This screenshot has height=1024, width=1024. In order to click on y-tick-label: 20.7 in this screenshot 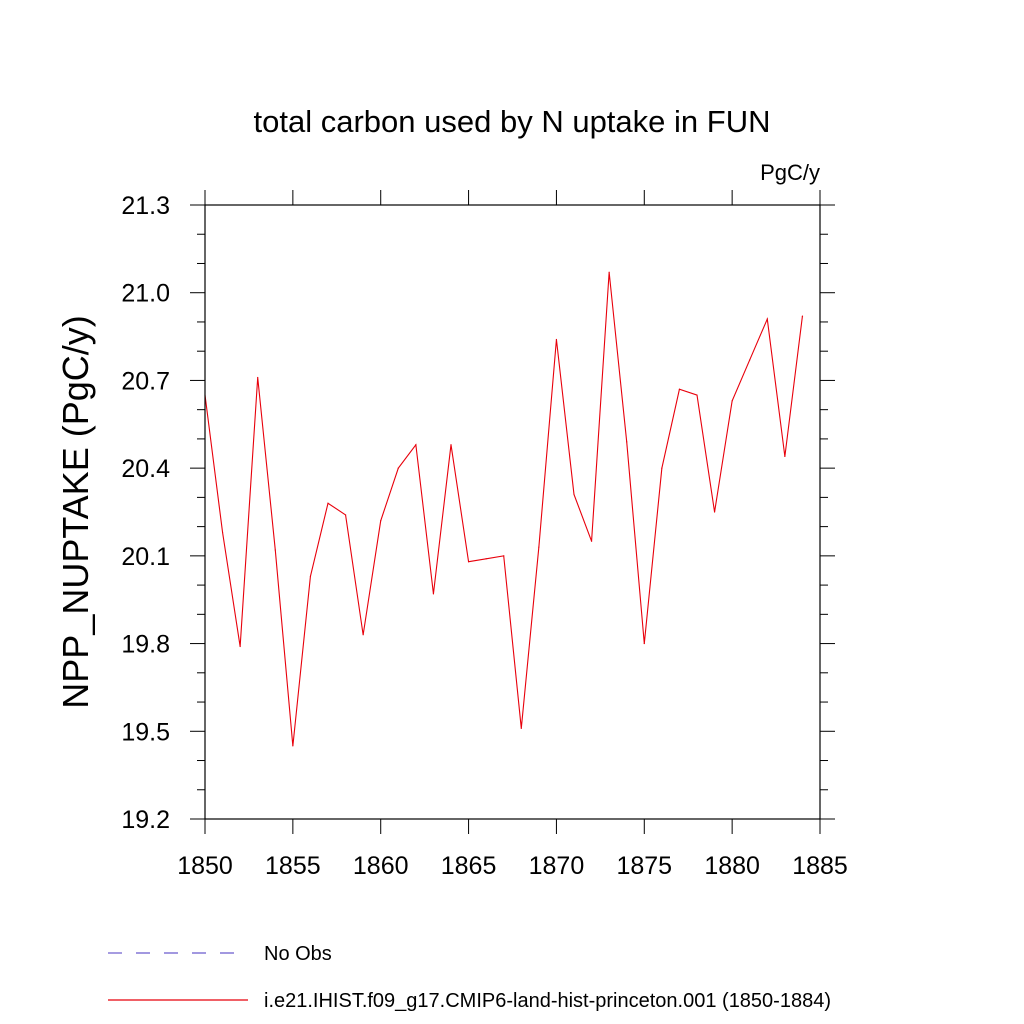, I will do `click(145, 381)`.